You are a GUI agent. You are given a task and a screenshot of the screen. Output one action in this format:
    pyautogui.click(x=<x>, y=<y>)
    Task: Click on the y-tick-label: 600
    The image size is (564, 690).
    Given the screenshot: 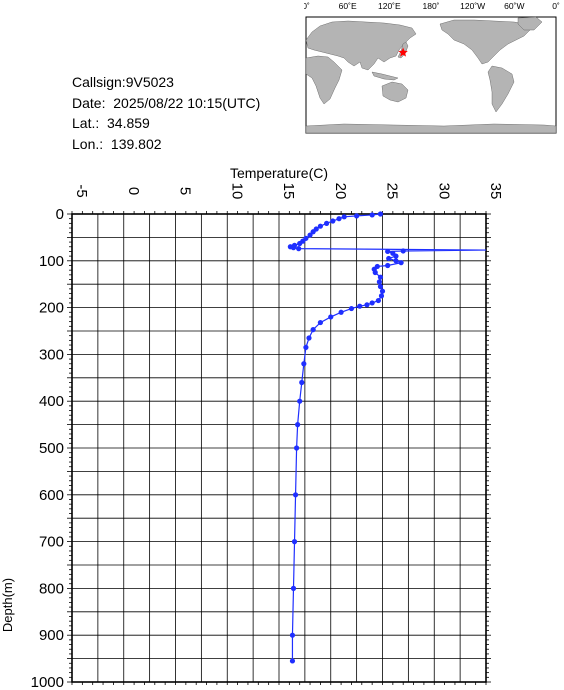 What is the action you would take?
    pyautogui.click(x=51, y=495)
    